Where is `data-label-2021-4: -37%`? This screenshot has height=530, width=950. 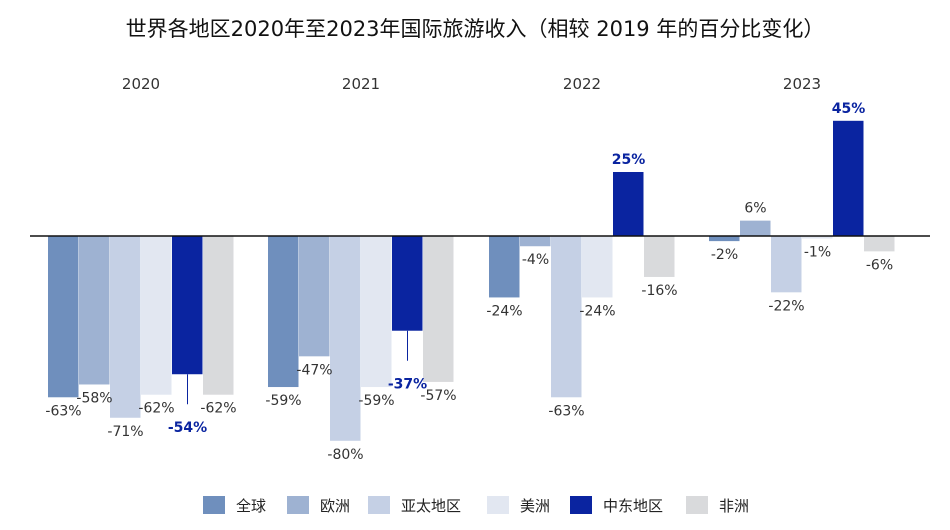 data-label-2021-4: -37% is located at coordinates (407, 385).